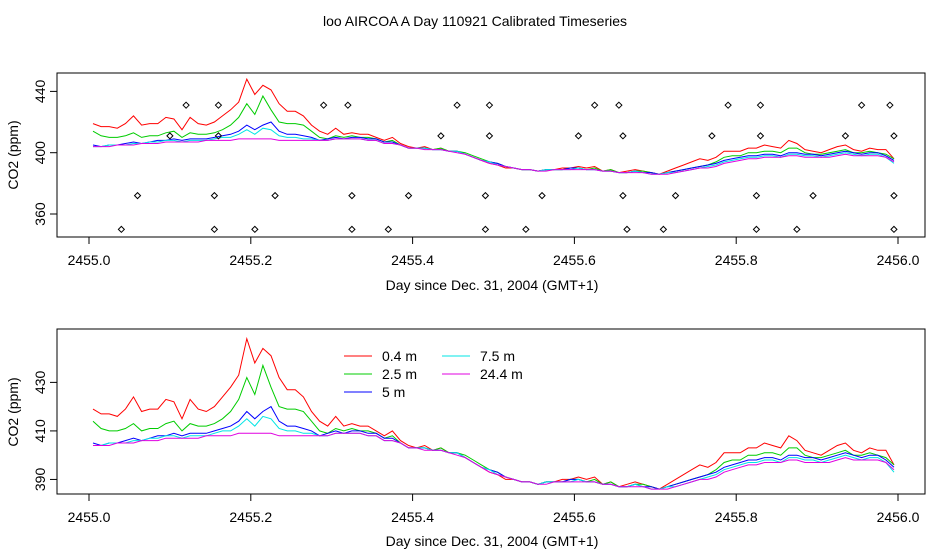 This screenshot has height=550, width=950. What do you see at coordinates (40, 382) in the screenshot?
I see `y-tick-label: 430` at bounding box center [40, 382].